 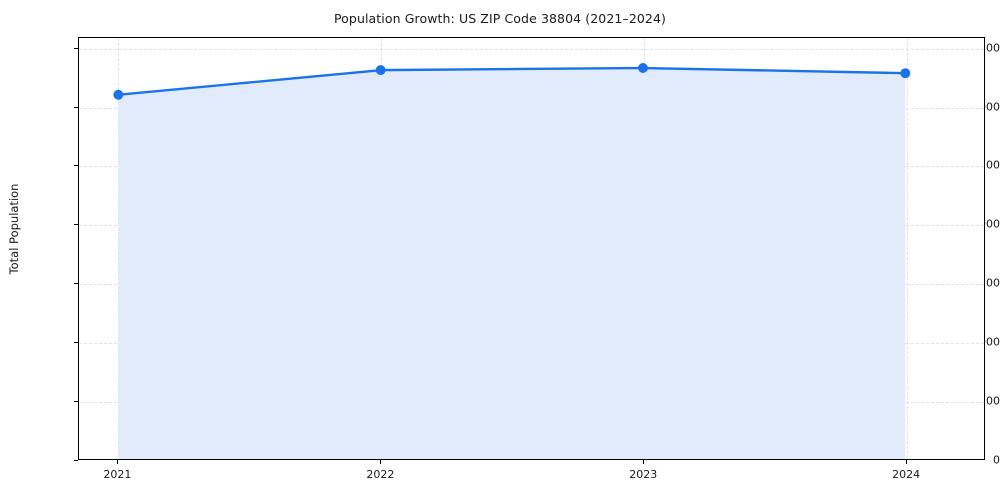 What do you see at coordinates (380, 474) in the screenshot?
I see `x-axis-tick-label: 2022` at bounding box center [380, 474].